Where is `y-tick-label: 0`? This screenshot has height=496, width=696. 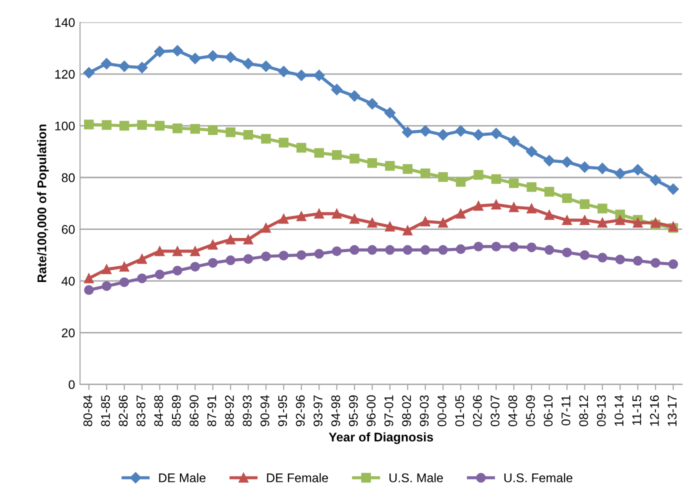
y-tick-label: 0 is located at coordinates (71, 385).